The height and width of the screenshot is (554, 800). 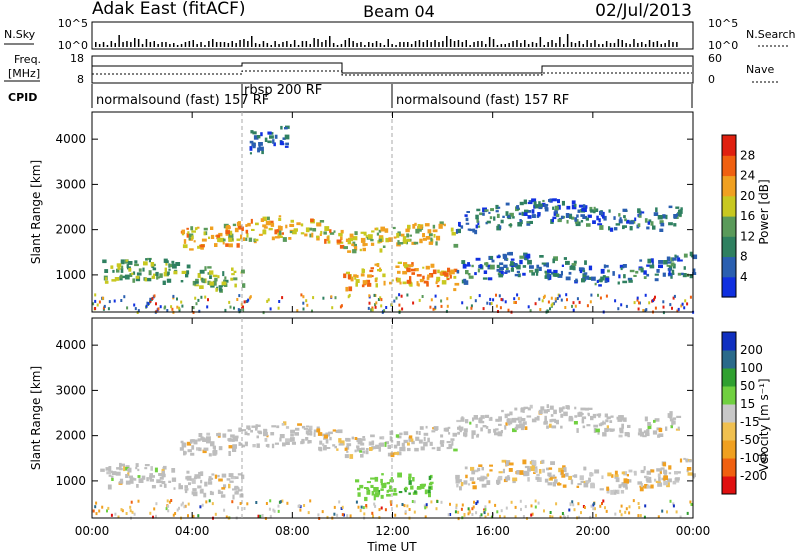 What do you see at coordinates (401, 442) in the screenshot?
I see `scatter-band` at bounding box center [401, 442].